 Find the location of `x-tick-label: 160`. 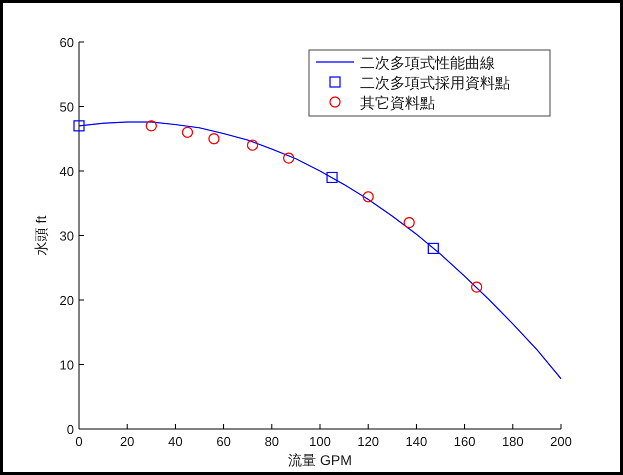

x-tick-label: 160 is located at coordinates (465, 441).